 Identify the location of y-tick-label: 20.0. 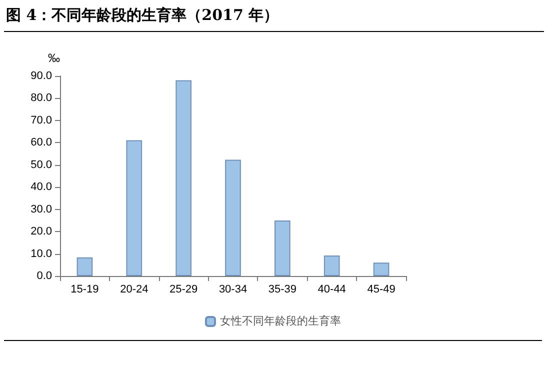
(41, 232).